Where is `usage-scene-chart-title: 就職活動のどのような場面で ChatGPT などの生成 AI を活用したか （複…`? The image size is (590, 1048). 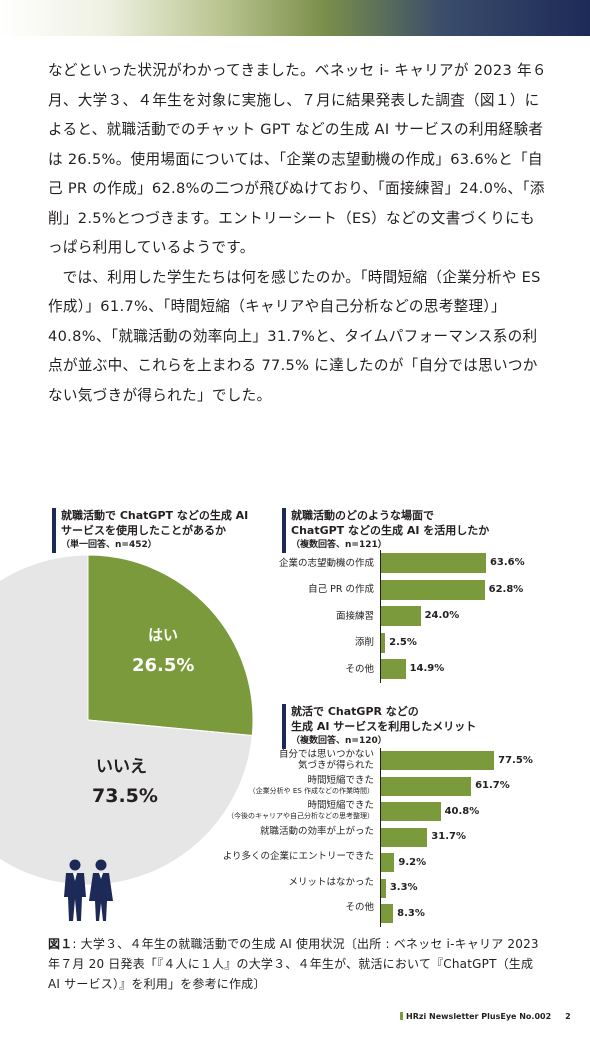 usage-scene-chart-title: 就職活動のどのような場面で ChatGPT などの生成 AI を活用したか （複… is located at coordinates (416, 530).